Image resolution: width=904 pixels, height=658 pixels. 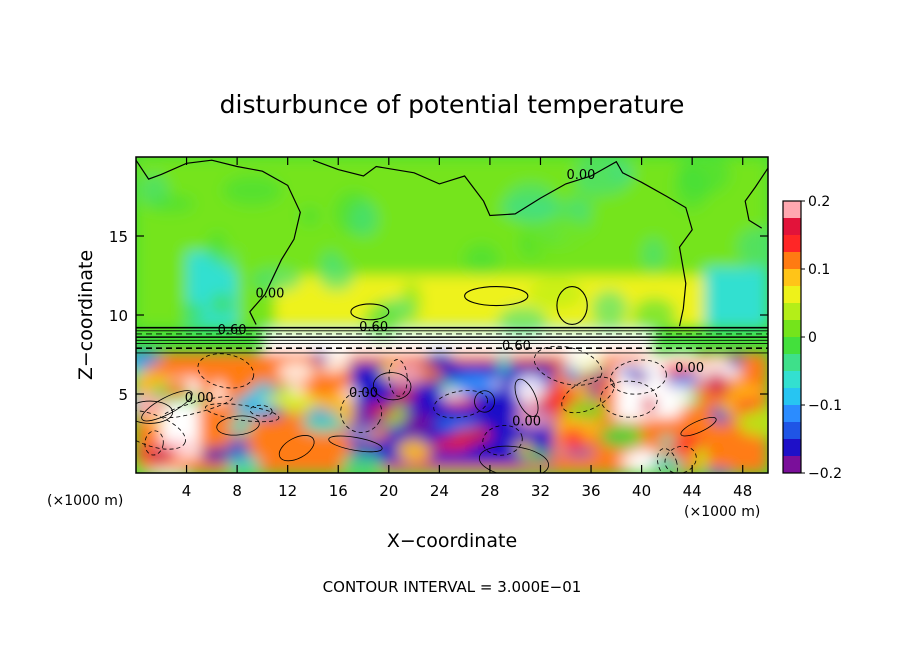 What do you see at coordinates (452, 587) in the screenshot?
I see `contour-interval-note: CONTOUR INTERVAL = 3.000E−01` at bounding box center [452, 587].